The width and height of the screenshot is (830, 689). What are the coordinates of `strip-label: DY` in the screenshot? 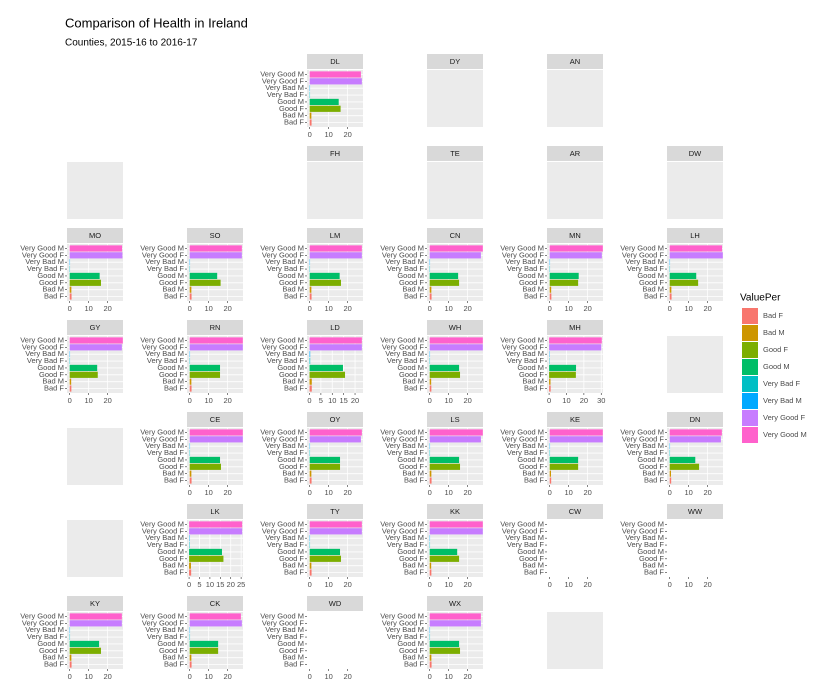 It's located at (455, 61).